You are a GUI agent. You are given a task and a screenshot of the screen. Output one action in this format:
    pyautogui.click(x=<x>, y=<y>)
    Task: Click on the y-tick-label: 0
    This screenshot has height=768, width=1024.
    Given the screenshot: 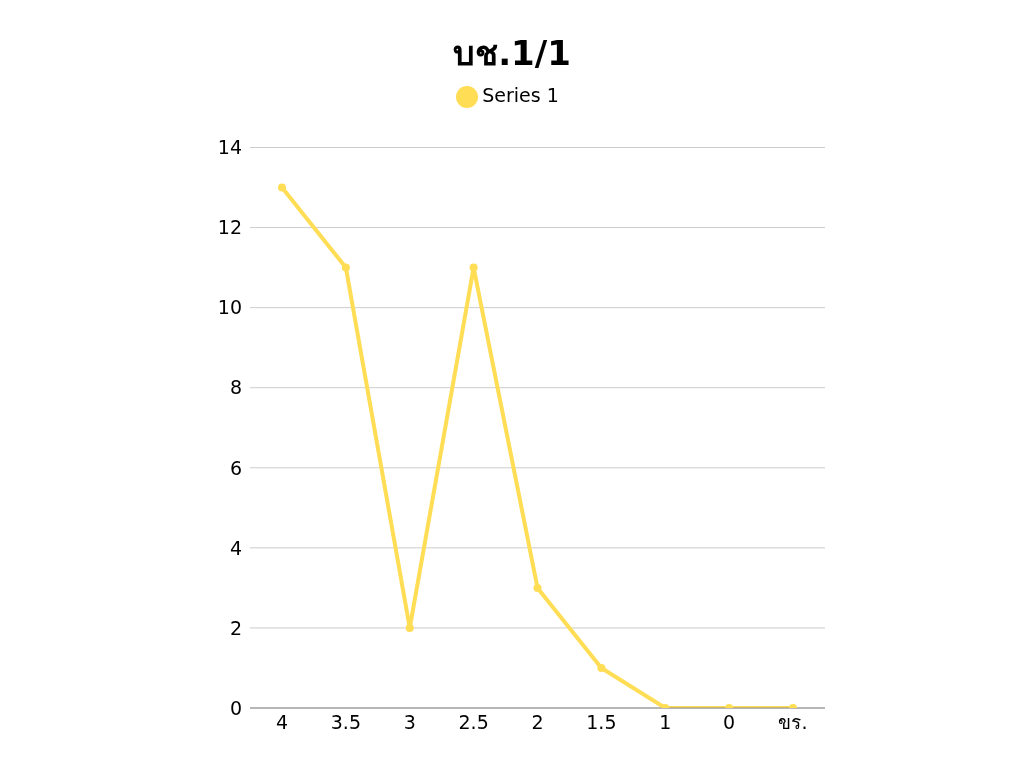 What is the action you would take?
    pyautogui.click(x=235, y=707)
    